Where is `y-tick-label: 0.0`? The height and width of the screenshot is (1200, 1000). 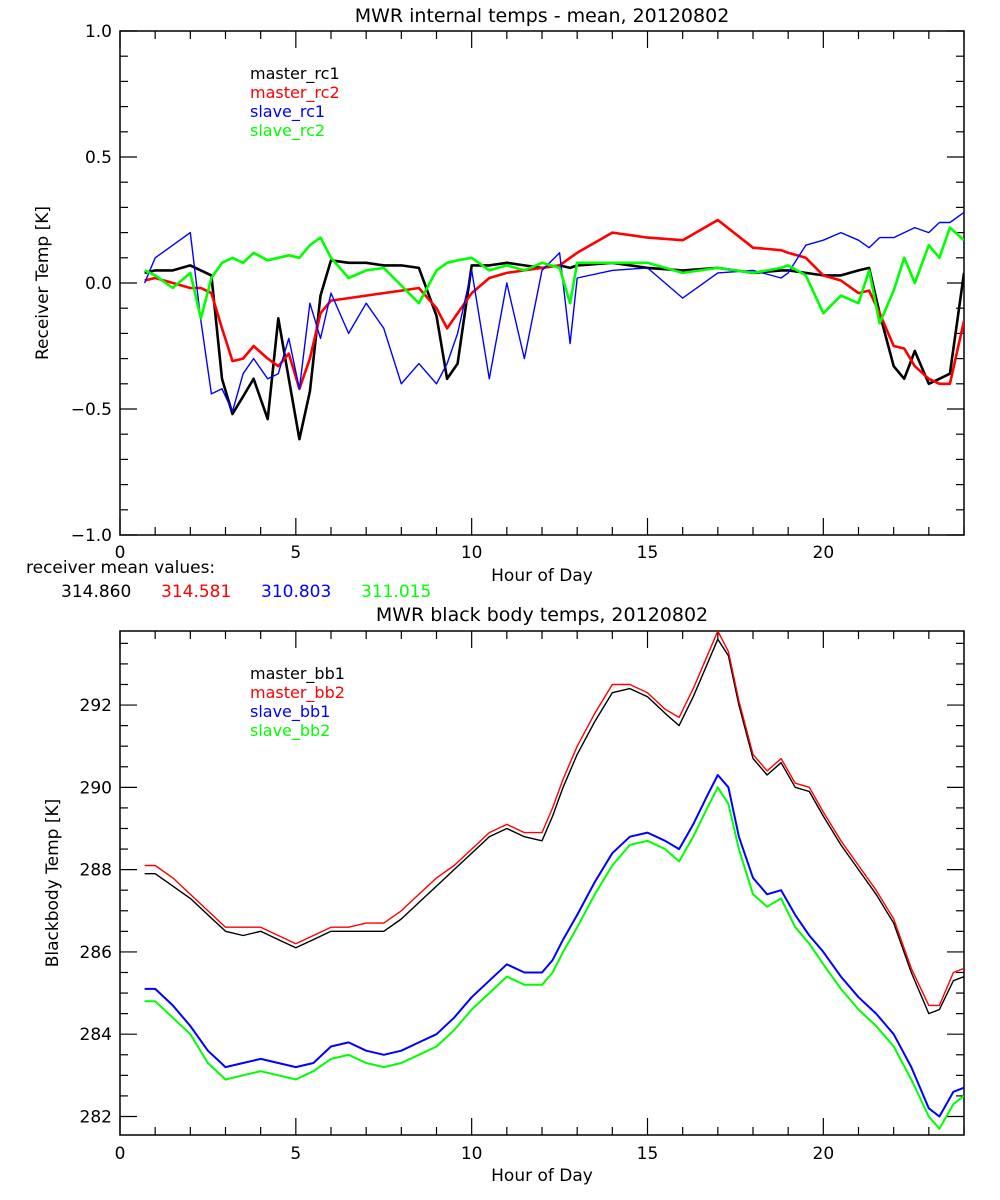 y-tick-label: 0.0 is located at coordinates (98, 284).